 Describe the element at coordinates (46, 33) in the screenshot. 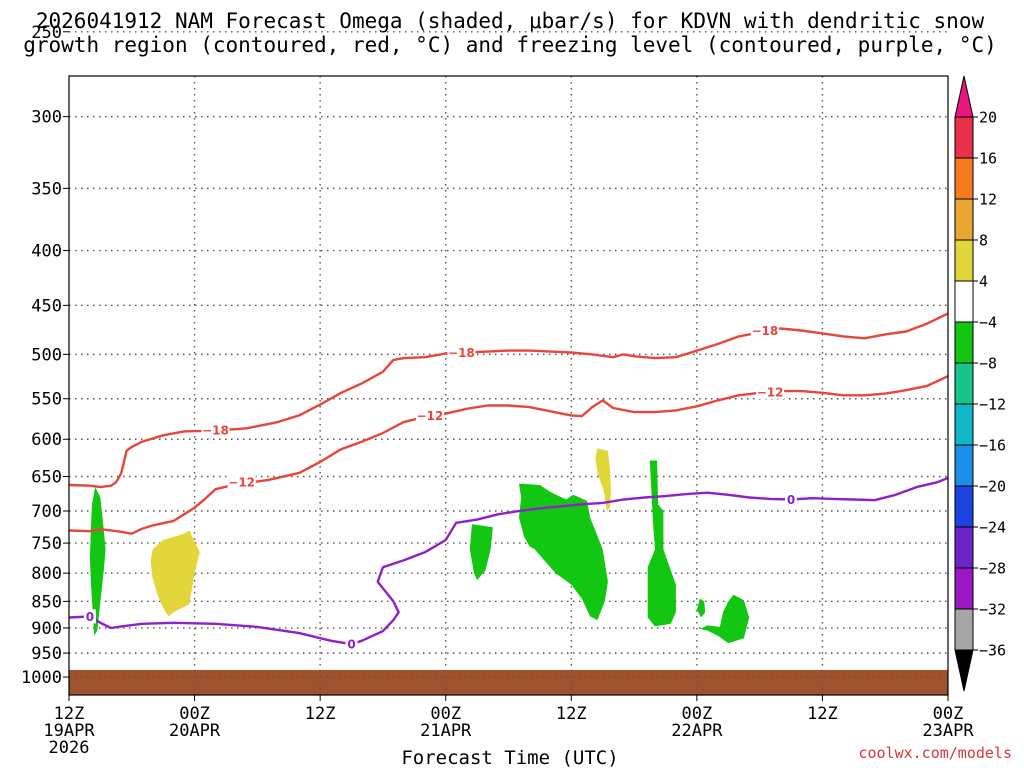

I see `y-tick-label: 250` at that location.